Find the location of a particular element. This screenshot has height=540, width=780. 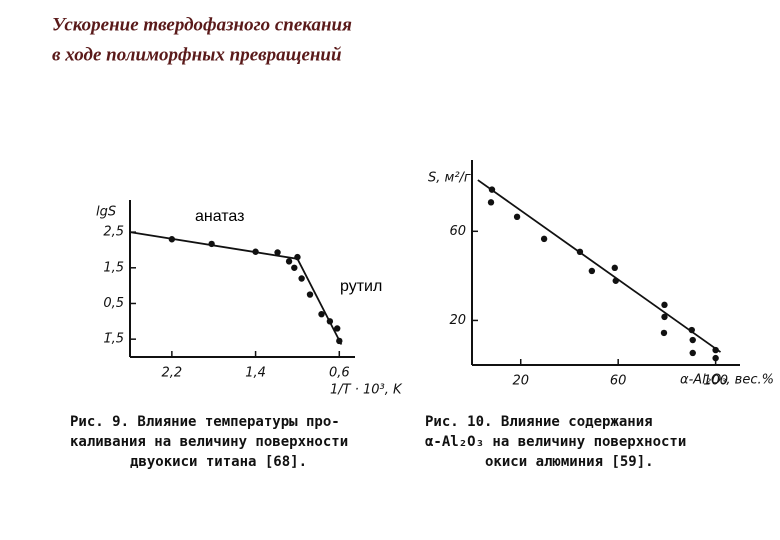

x-axis-label: α-Al₂O₃, вес.% is located at coordinates (727, 380).